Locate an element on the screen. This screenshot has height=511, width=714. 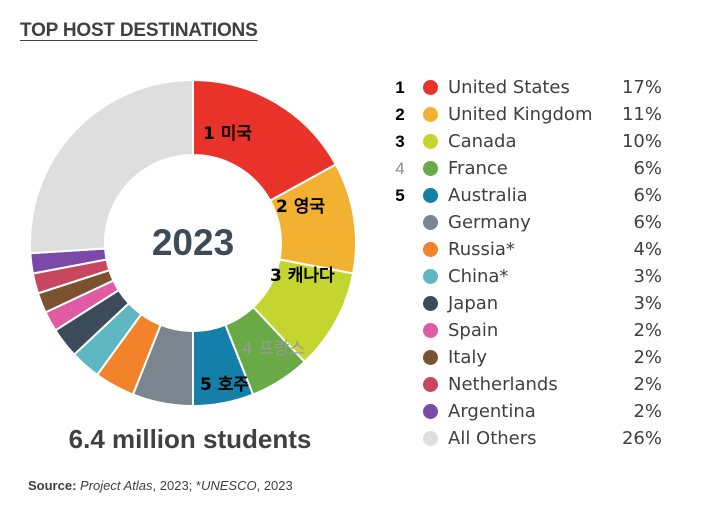
segment-label-australia: 5 호주 is located at coordinates (224, 385).